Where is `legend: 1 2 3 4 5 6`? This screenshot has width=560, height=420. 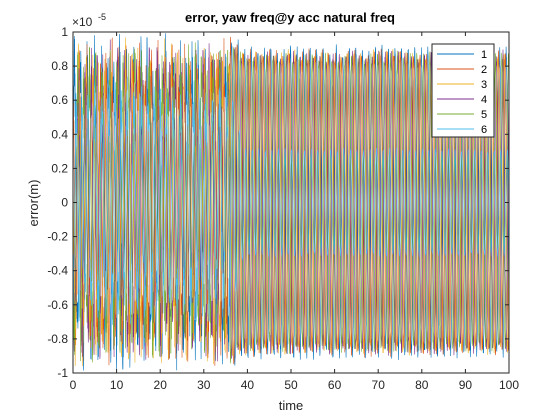
legend: 1 2 3 4 5 6 is located at coordinates (463, 90).